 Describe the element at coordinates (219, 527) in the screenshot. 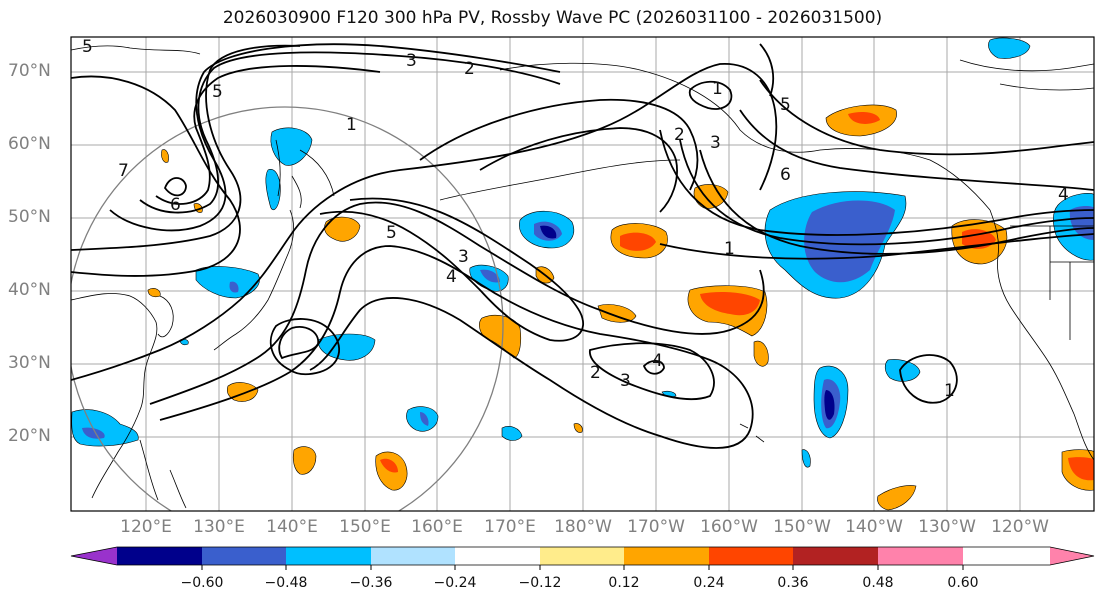

I see `lon-label: 130°E` at that location.